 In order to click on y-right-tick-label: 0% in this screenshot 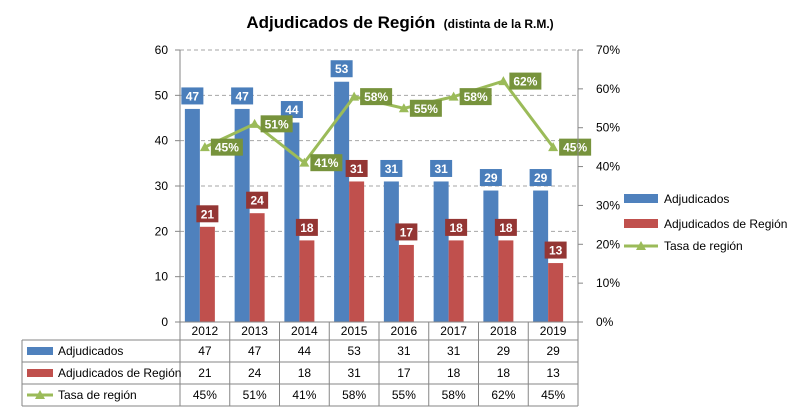, I will do `click(605, 322)`.